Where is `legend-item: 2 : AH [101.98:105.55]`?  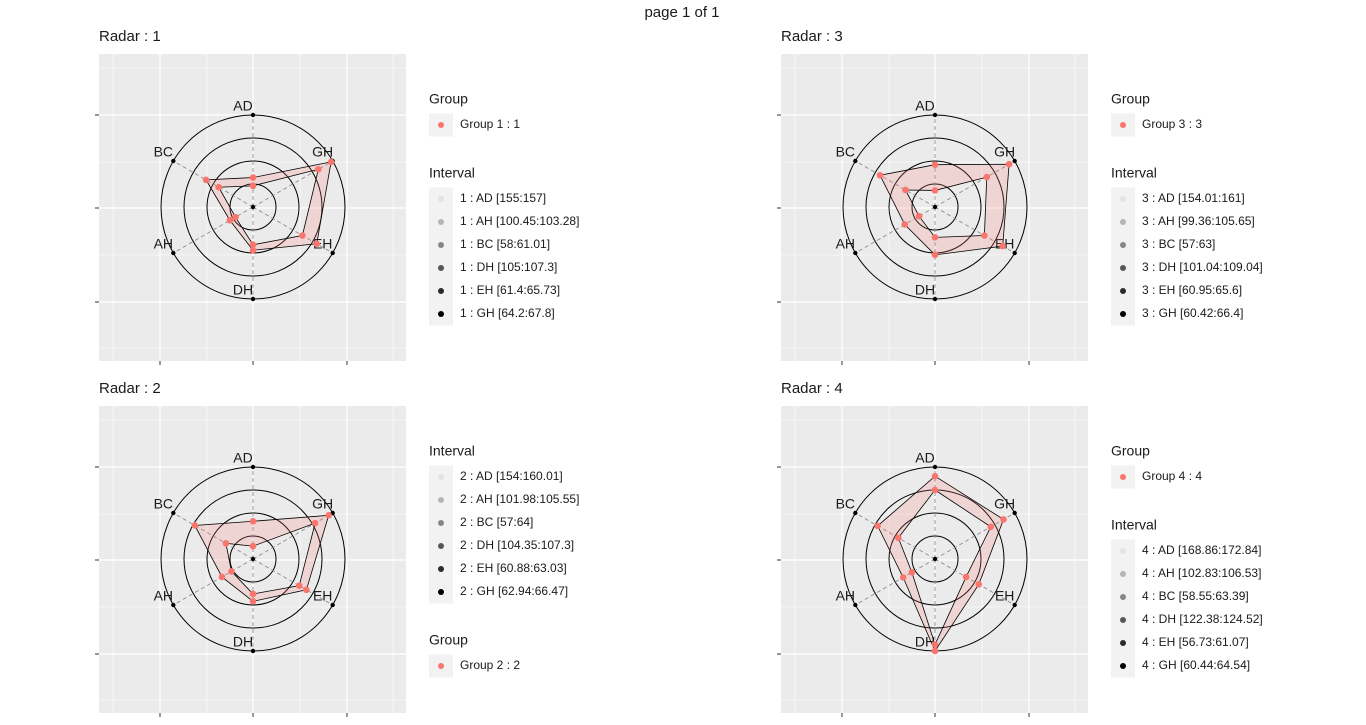
legend-item: 2 : AH [101.98:105.55] is located at coordinates (519, 499).